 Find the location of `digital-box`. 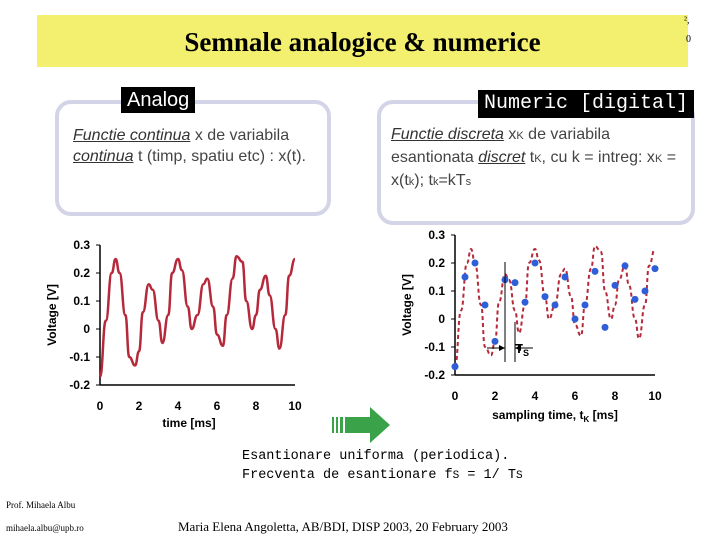

digital-box is located at coordinates (536, 162).